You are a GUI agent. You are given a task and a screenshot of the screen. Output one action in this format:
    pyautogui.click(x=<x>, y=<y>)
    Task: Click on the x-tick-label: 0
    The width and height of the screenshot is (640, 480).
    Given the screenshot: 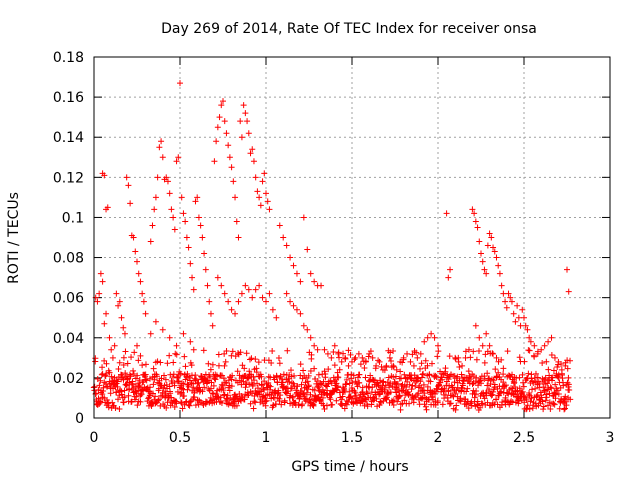 What is the action you would take?
    pyautogui.click(x=94, y=438)
    